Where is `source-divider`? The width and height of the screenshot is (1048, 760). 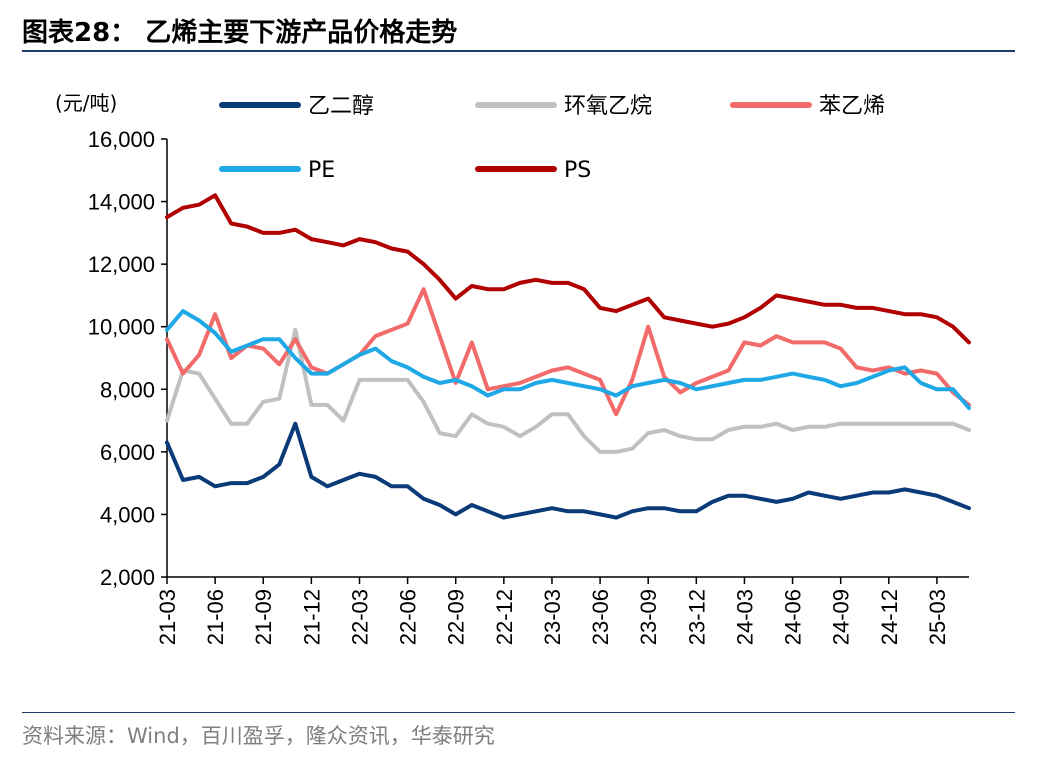
source-divider is located at coordinates (518, 712).